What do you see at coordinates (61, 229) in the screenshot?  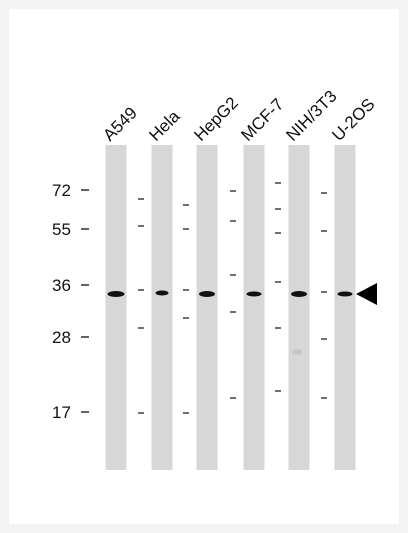 I see `mw-marker-label: 55` at bounding box center [61, 229].